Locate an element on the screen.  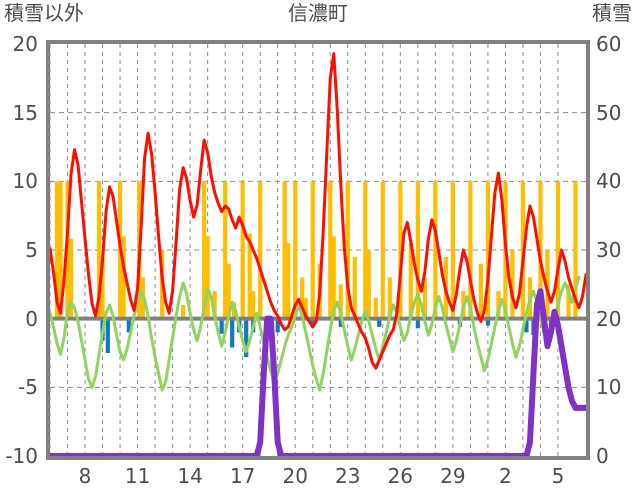
y-axis-right-tick: 50 is located at coordinates (609, 112).